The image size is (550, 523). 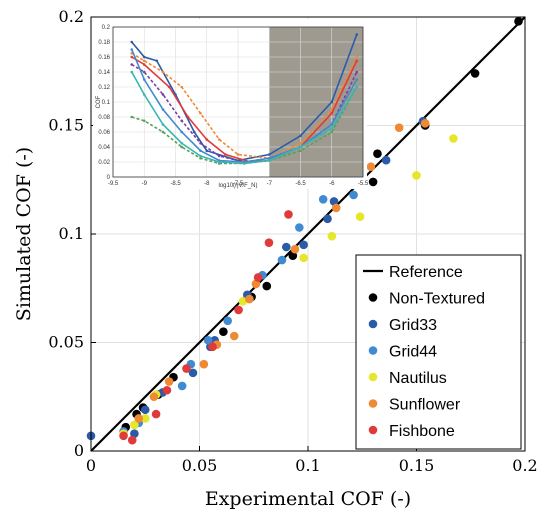 I want to click on x-axis-title: Experimental COF (-), so click(x=308, y=499).